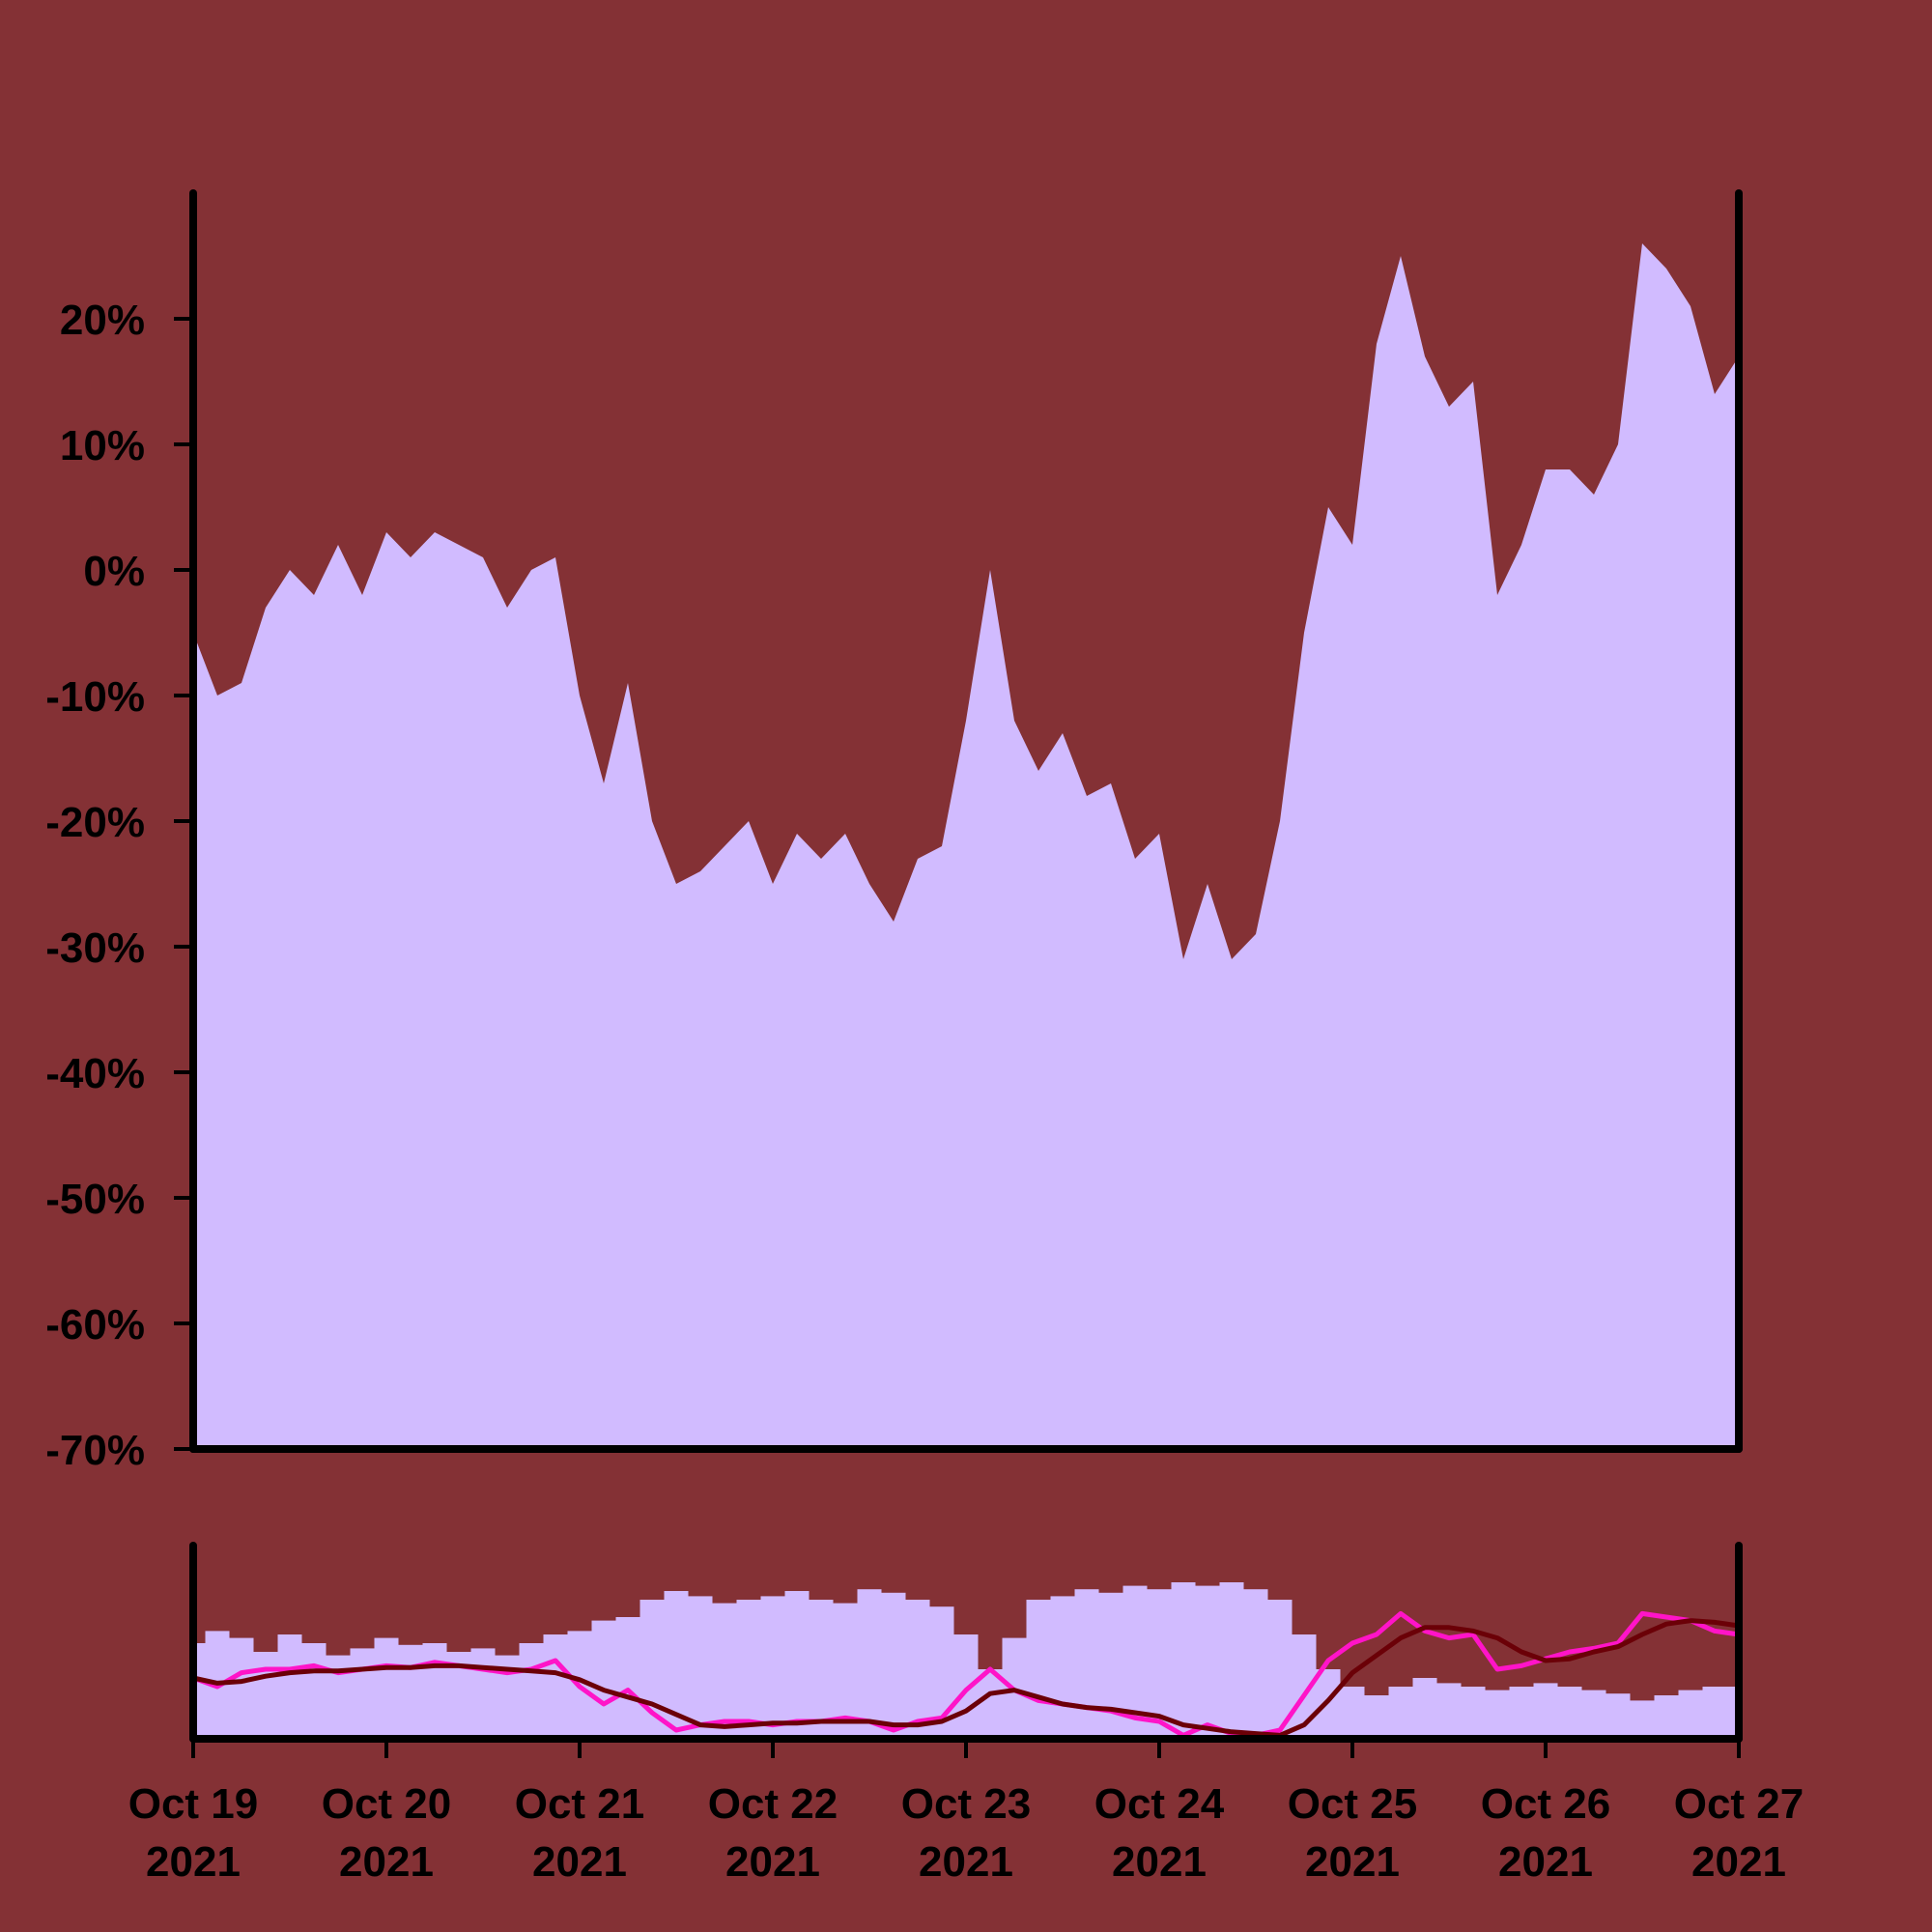 This screenshot has height=1932, width=1932. Describe the element at coordinates (1739, 1804) in the screenshot. I see `x-tick-label-day: Oct 27` at that location.